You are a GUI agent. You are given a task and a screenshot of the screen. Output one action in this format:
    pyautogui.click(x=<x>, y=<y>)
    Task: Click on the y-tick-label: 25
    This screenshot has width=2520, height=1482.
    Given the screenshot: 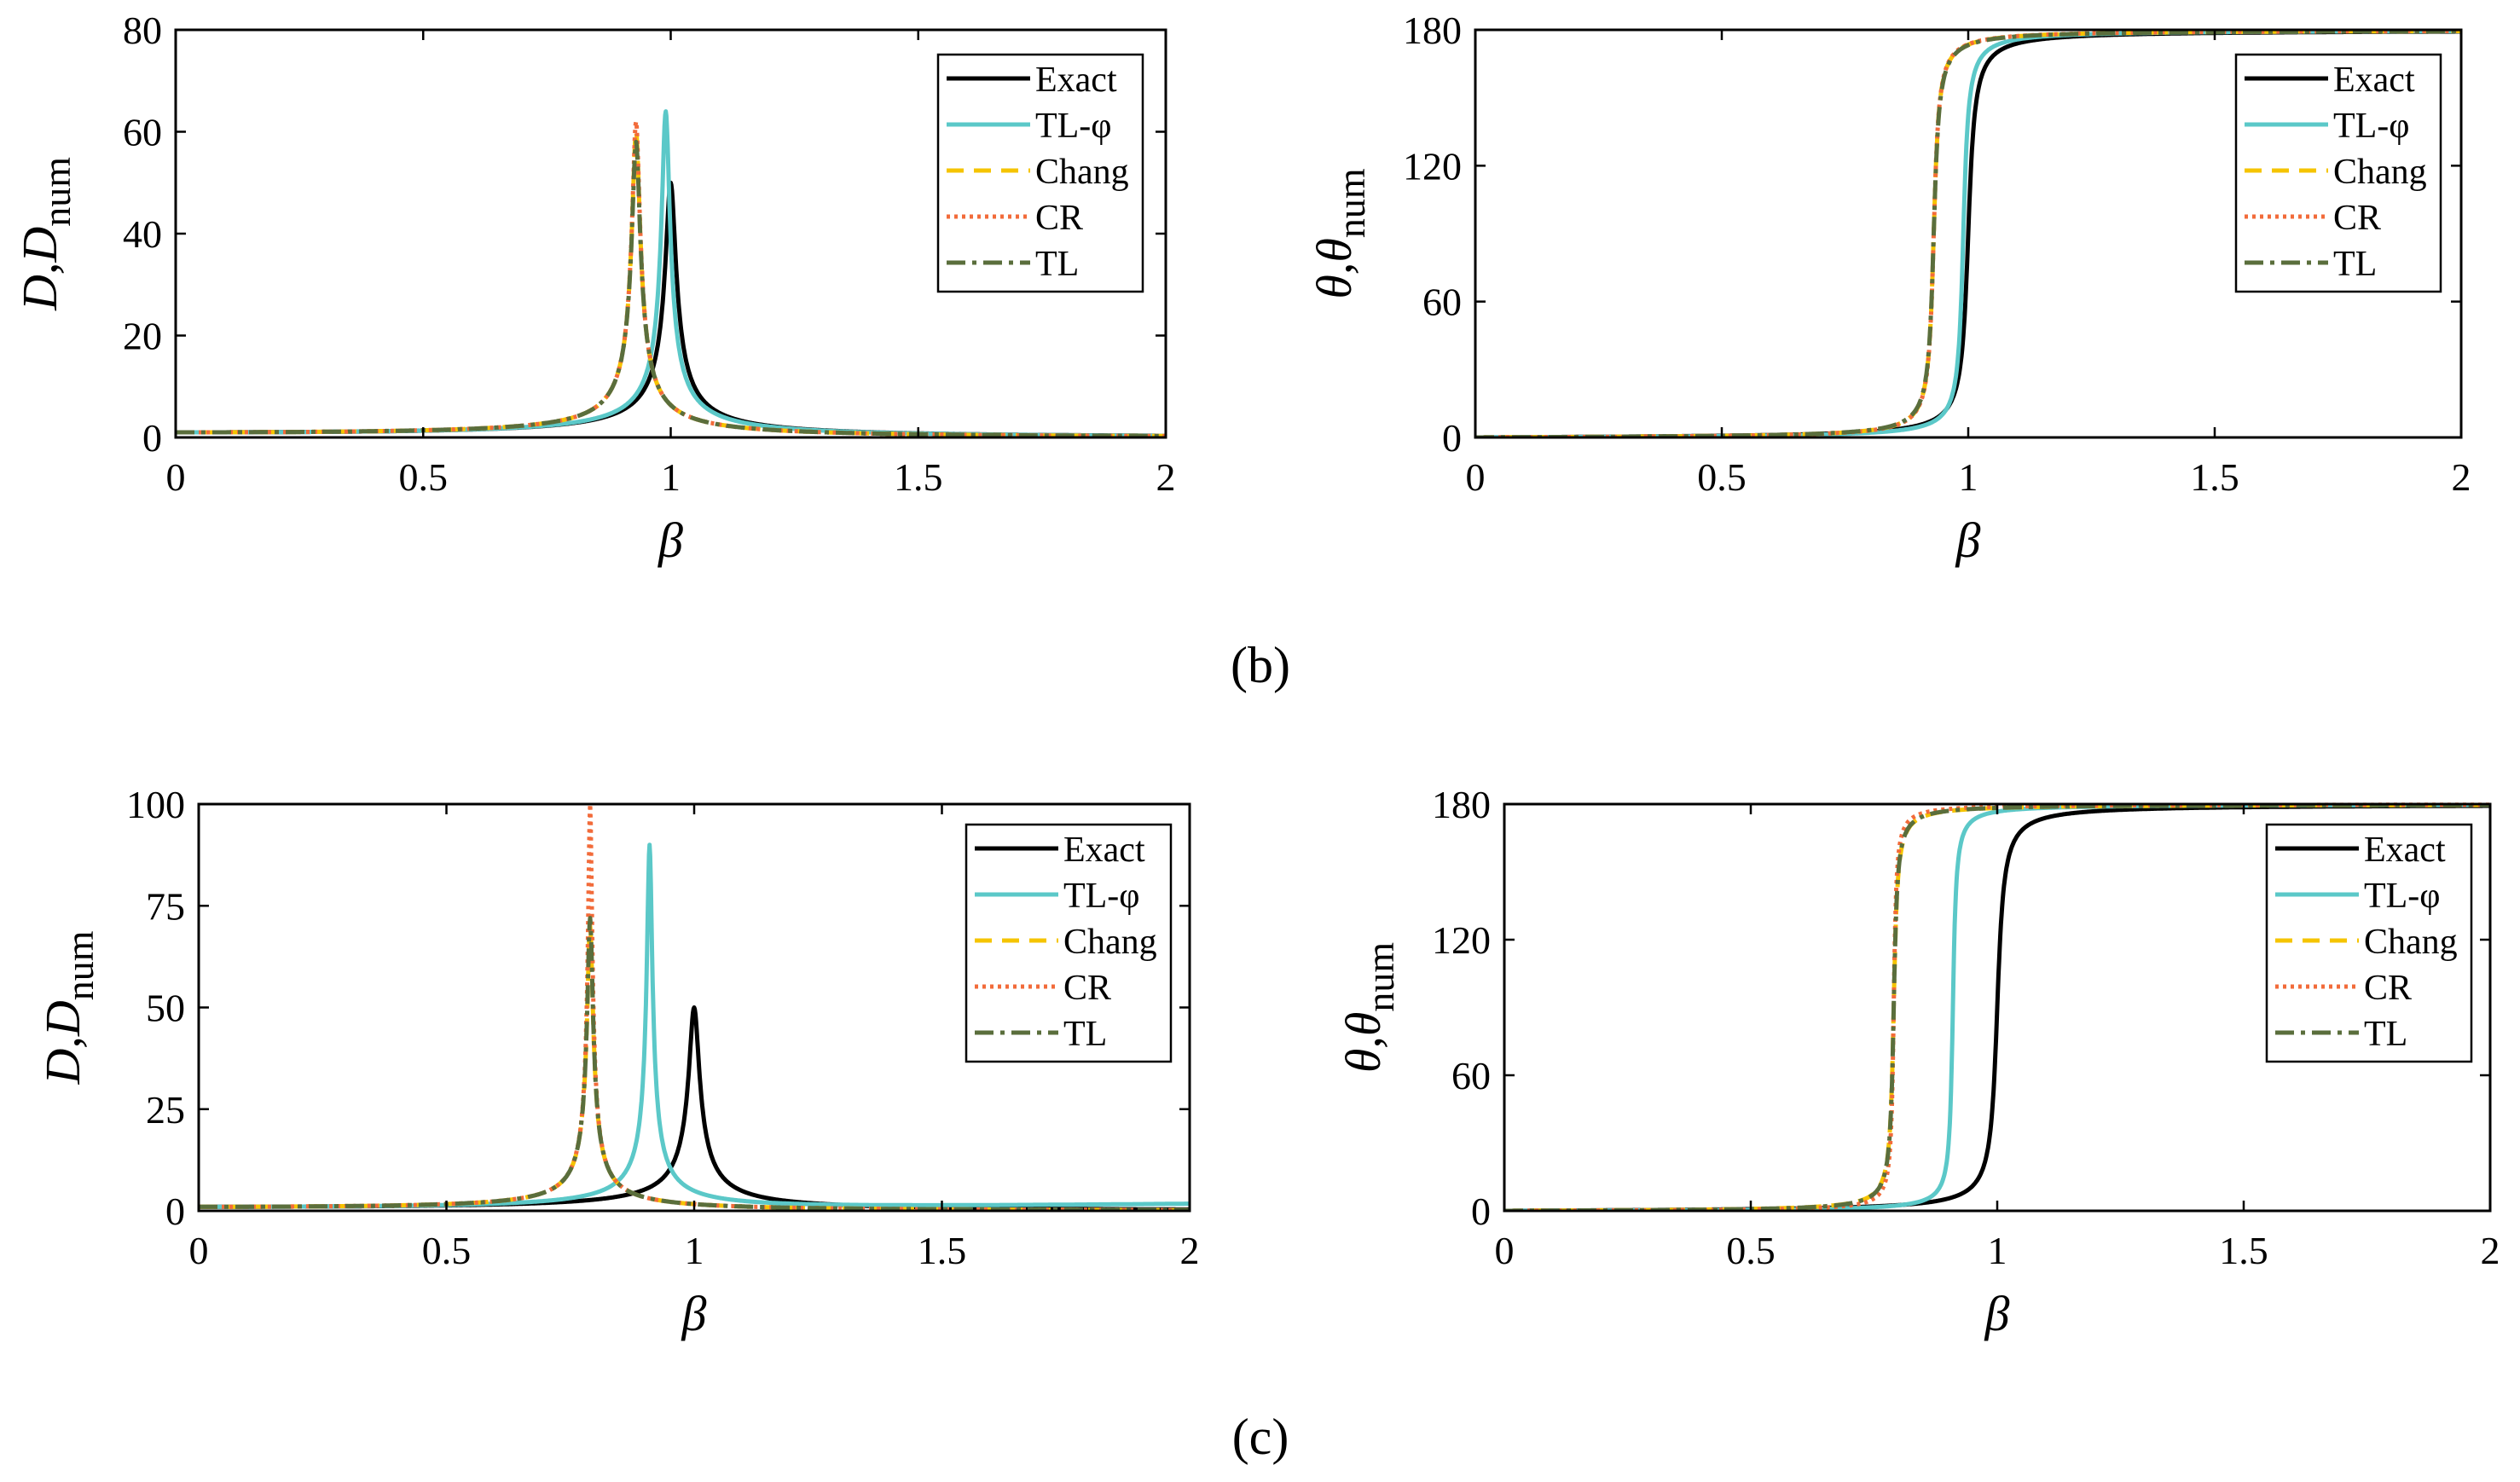 What is the action you would take?
    pyautogui.click(x=165, y=1110)
    